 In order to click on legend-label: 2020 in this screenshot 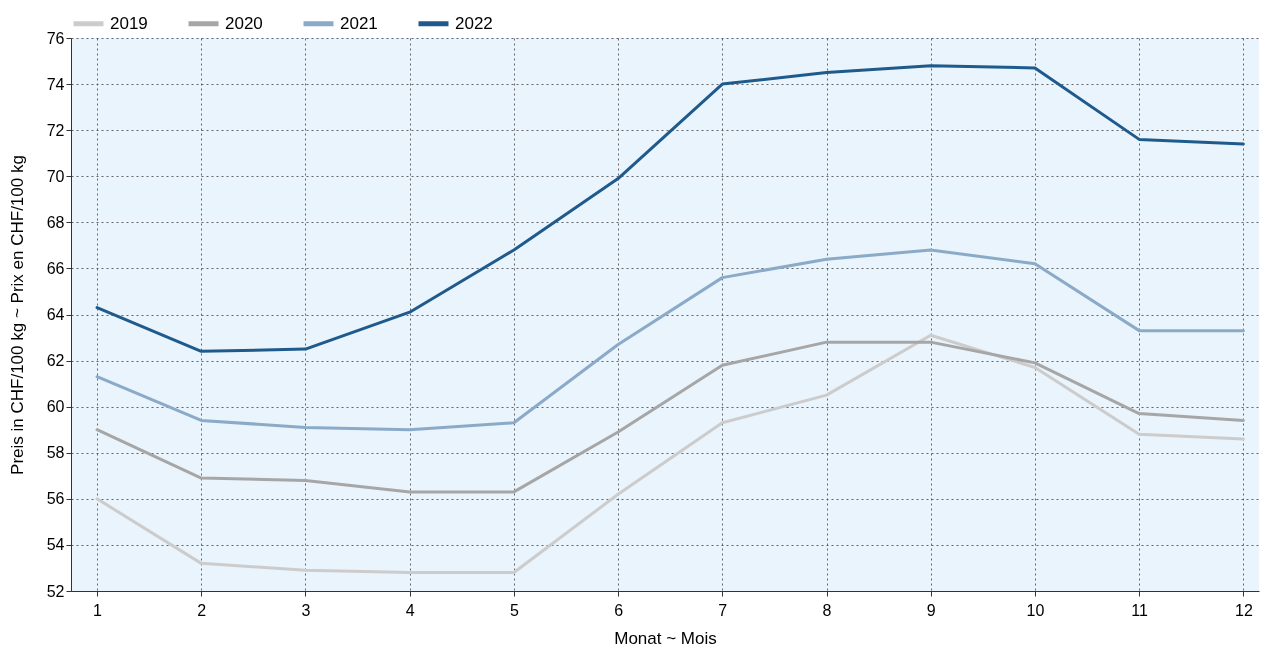, I will do `click(244, 23)`.